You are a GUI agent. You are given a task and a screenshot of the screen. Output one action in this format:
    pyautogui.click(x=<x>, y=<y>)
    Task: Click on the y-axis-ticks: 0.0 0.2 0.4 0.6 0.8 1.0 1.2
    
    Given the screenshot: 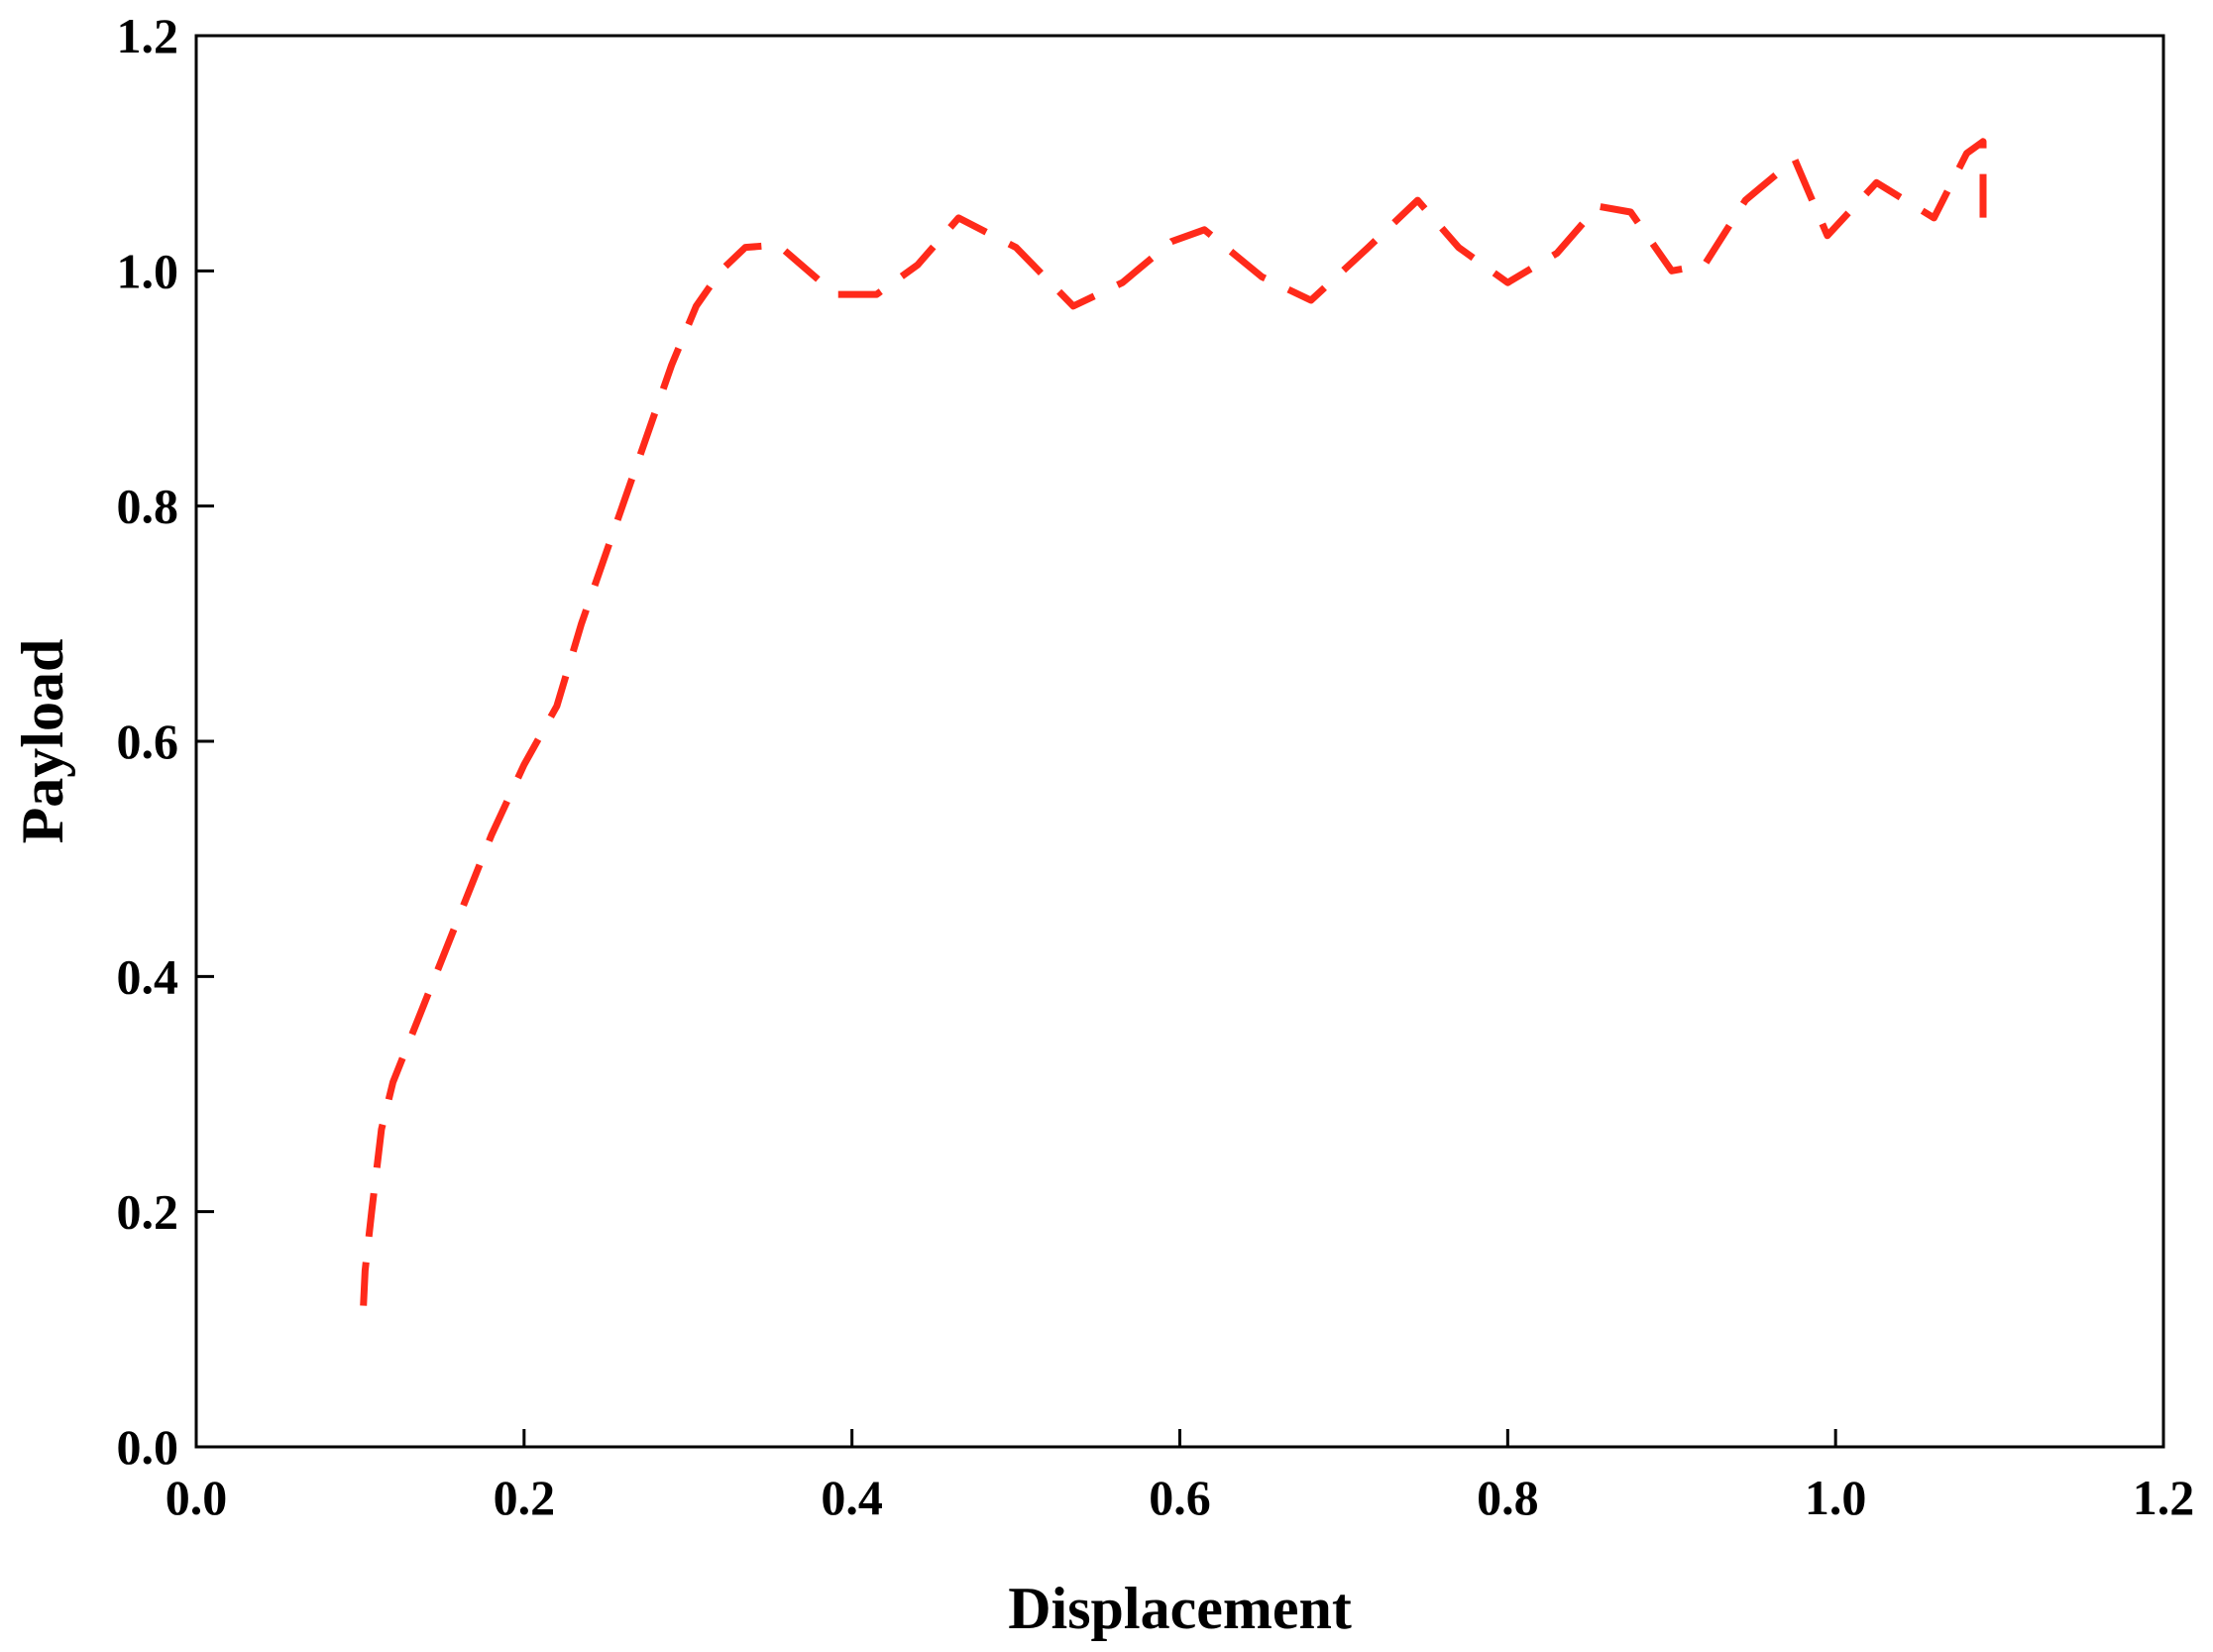 What is the action you would take?
    pyautogui.click(x=166, y=741)
    